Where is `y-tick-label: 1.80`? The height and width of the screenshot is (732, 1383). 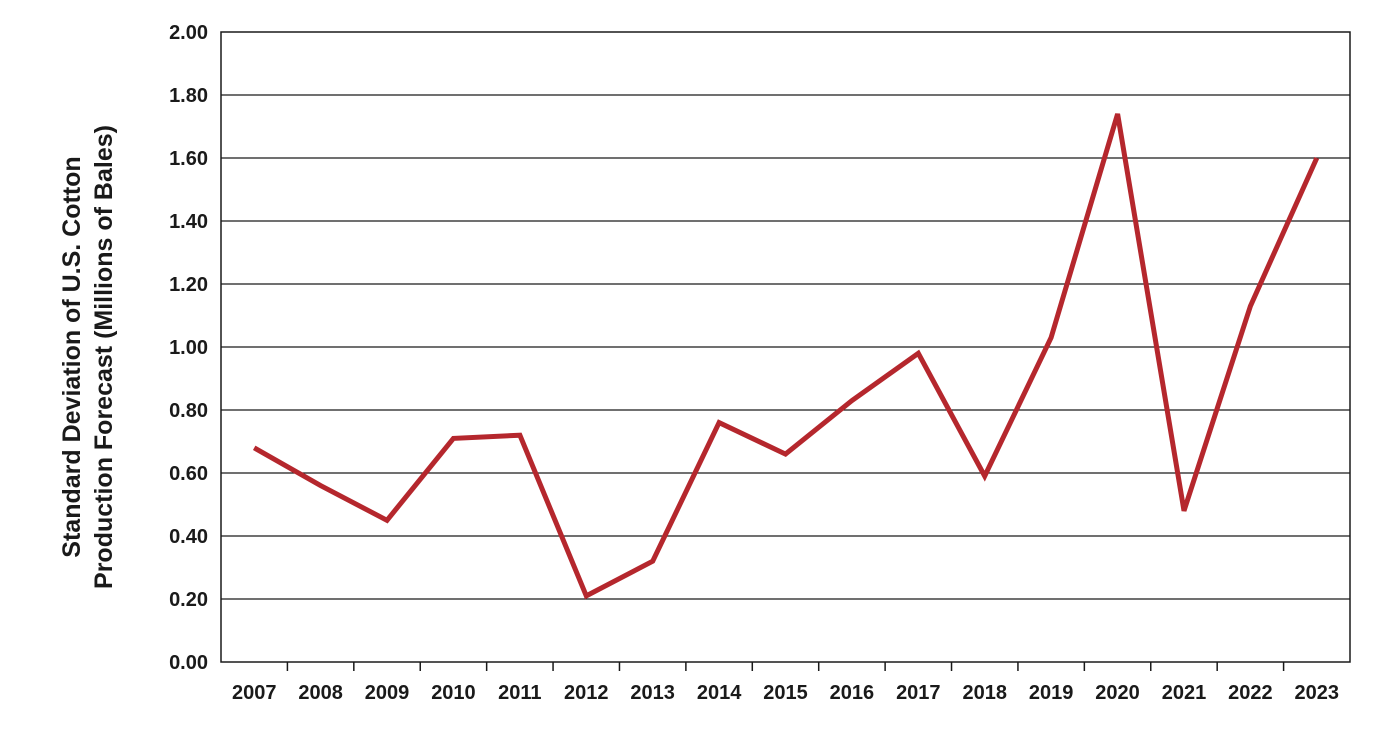
y-tick-label: 1.80 is located at coordinates (188, 96).